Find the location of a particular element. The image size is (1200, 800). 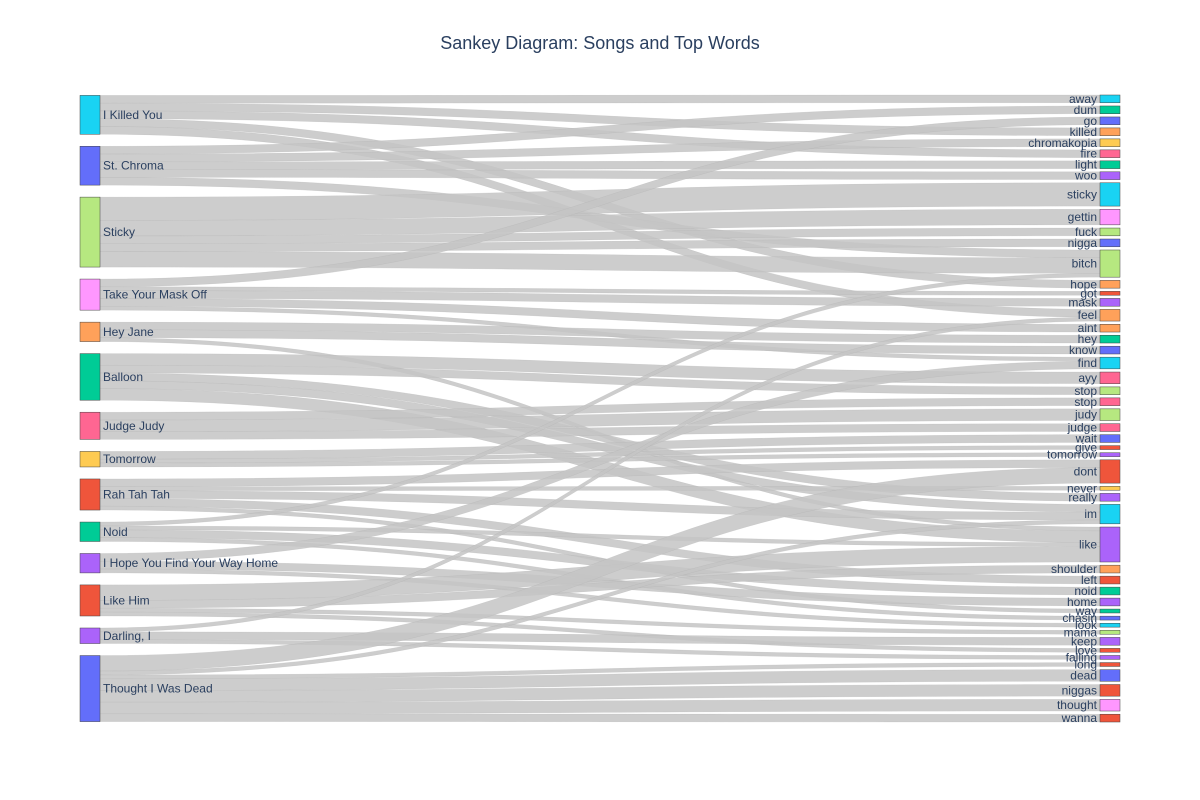

node-judge: judge is located at coordinates (1094, 428).